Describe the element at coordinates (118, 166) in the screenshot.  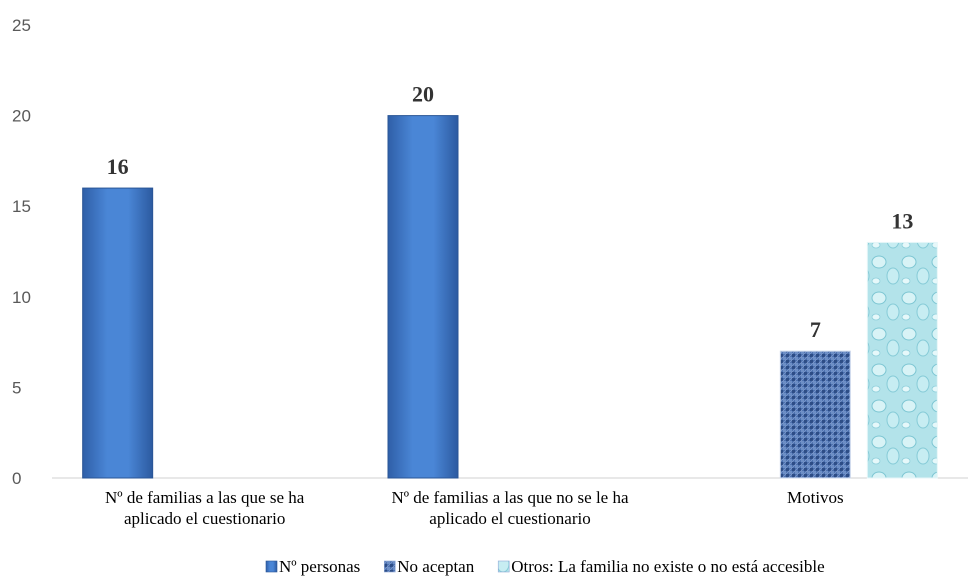
I see `data-label: 16` at that location.